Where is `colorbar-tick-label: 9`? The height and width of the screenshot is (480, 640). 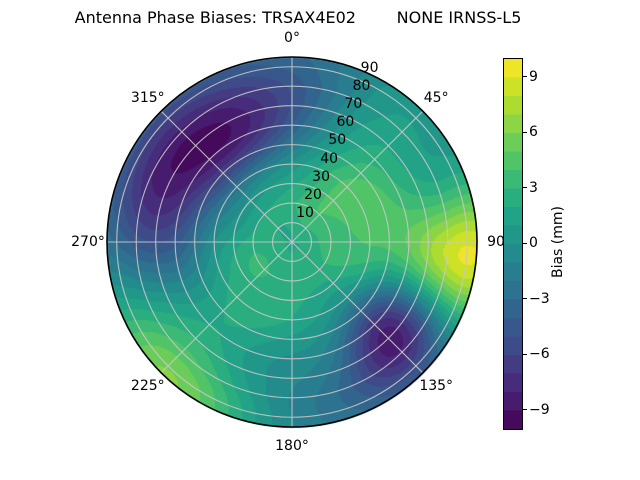 colorbar-tick-label: 9 is located at coordinates (533, 76).